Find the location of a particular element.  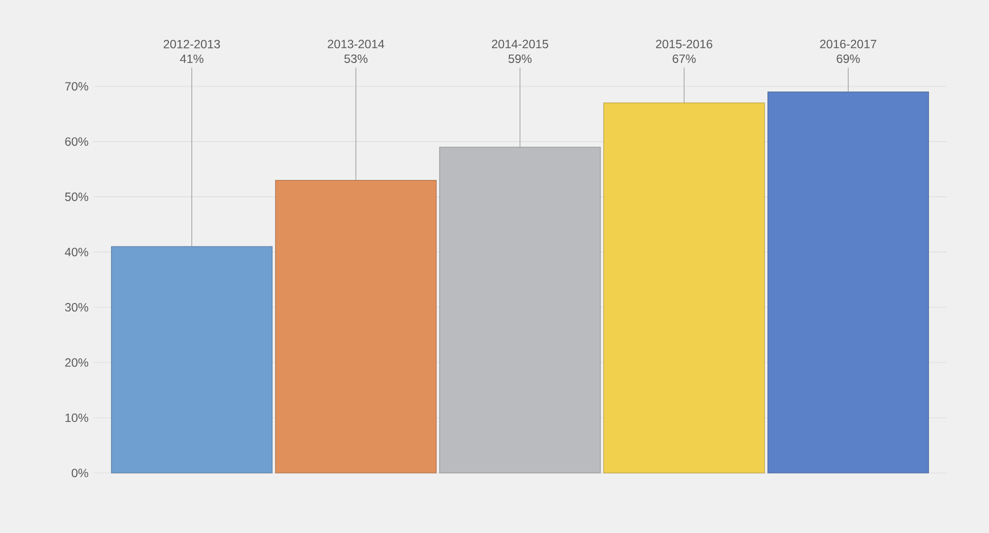

y-tick-label: 30% is located at coordinates (76, 307).